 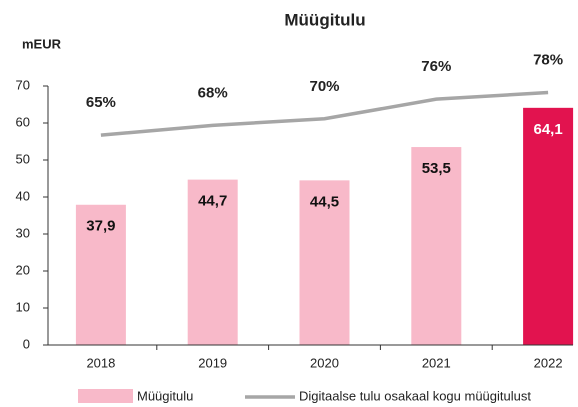 What do you see at coordinates (105, 396) in the screenshot?
I see `legend-swatch` at bounding box center [105, 396].